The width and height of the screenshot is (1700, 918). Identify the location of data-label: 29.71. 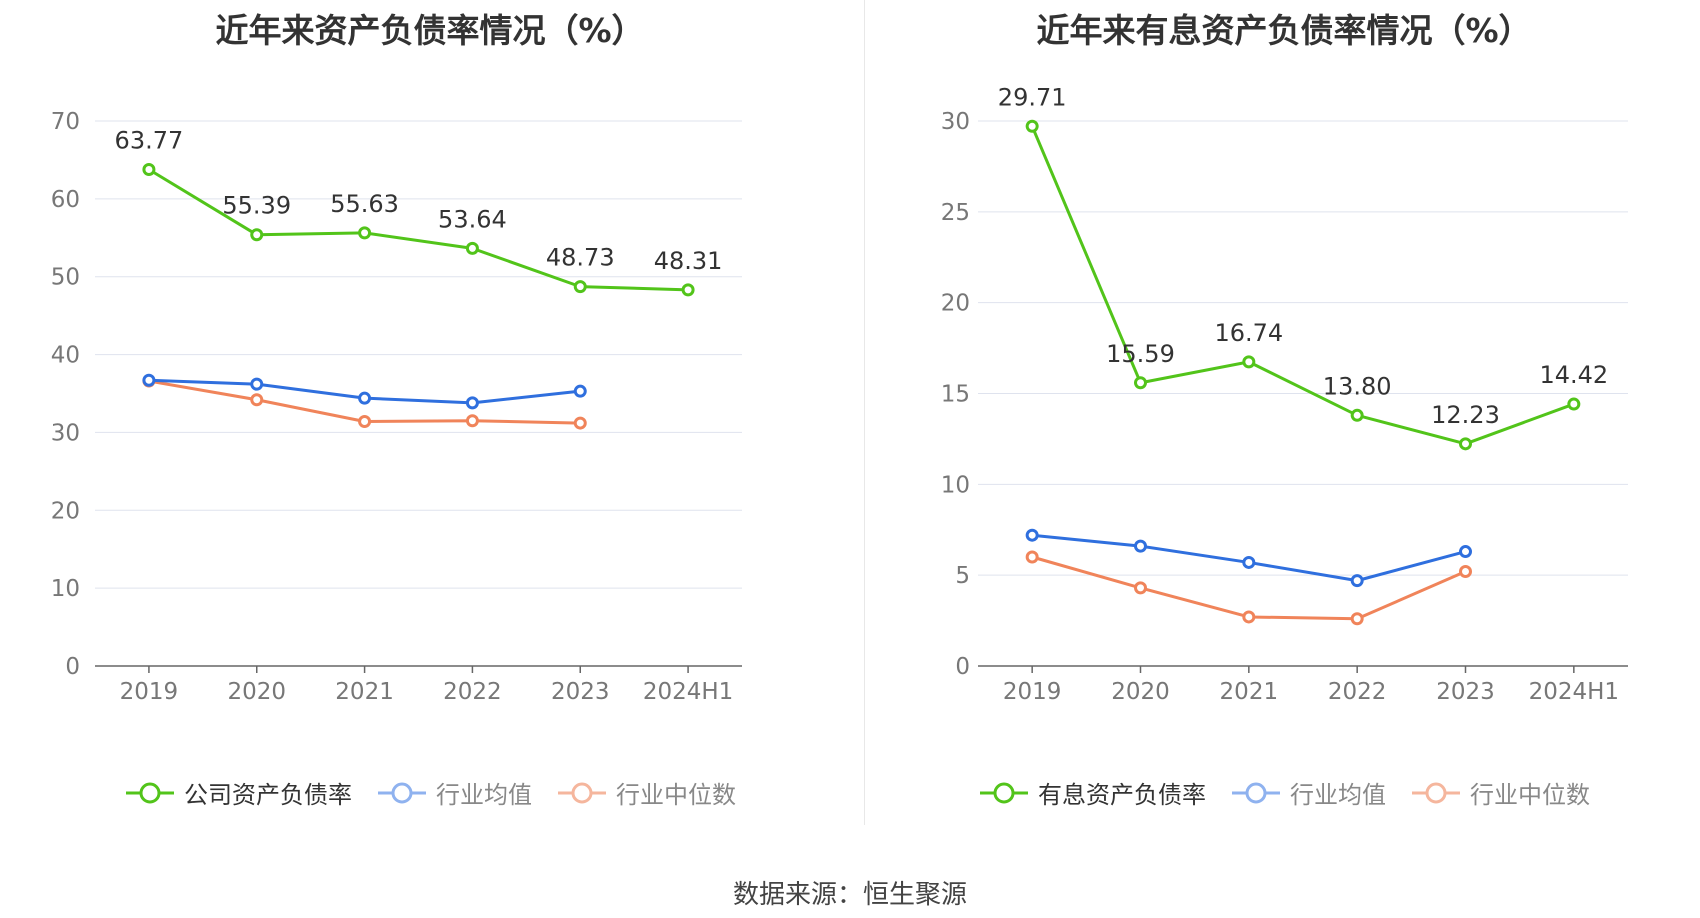
(1032, 97).